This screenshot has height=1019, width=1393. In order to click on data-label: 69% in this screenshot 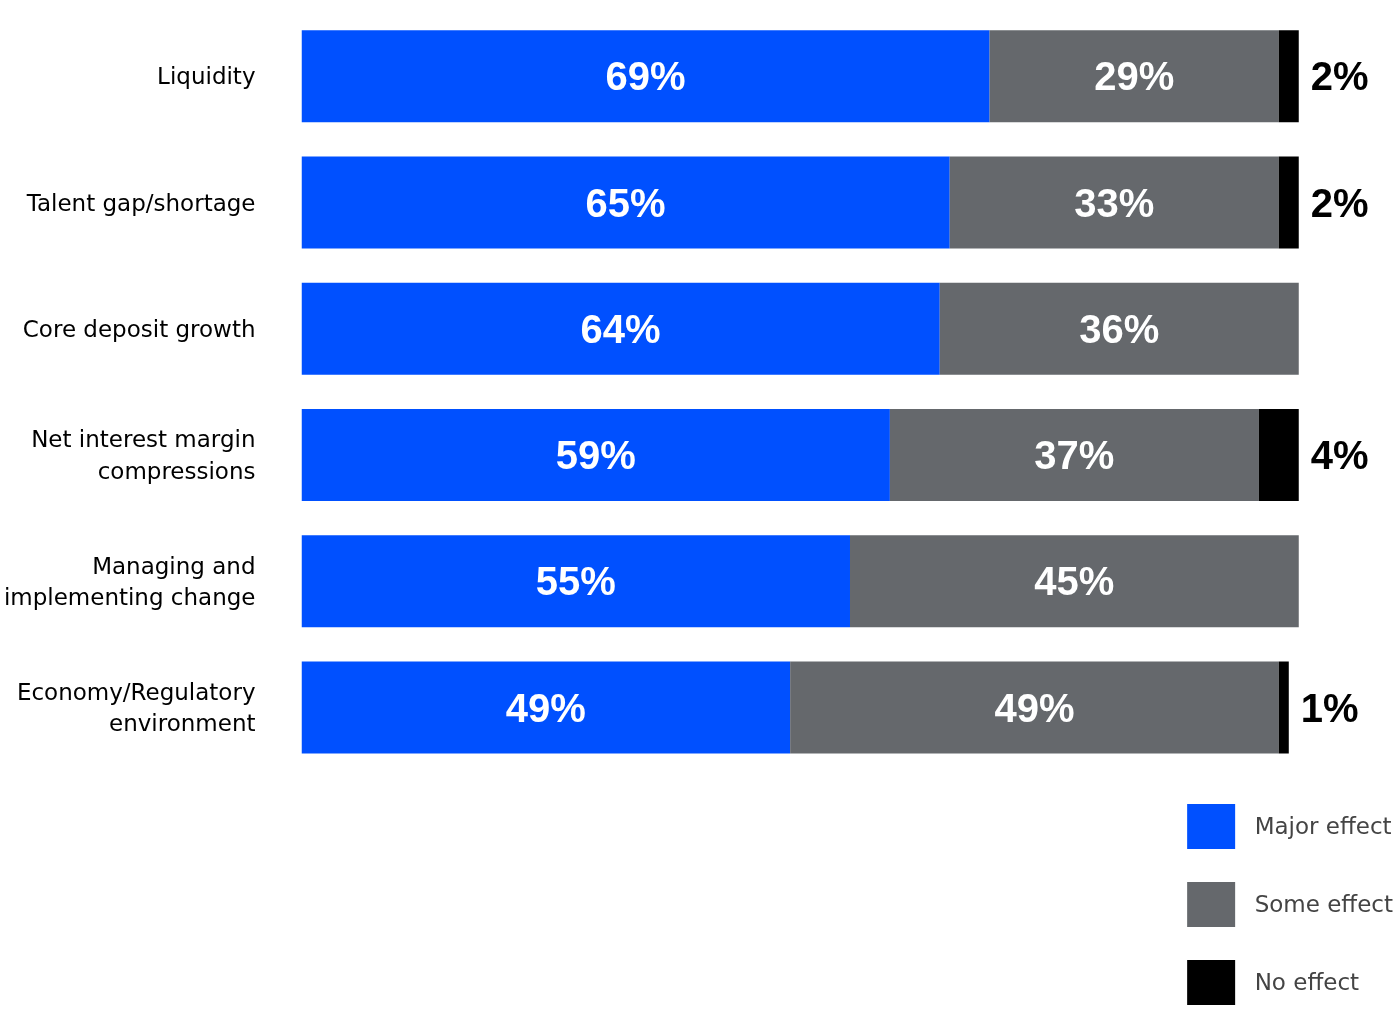, I will do `click(645, 76)`.